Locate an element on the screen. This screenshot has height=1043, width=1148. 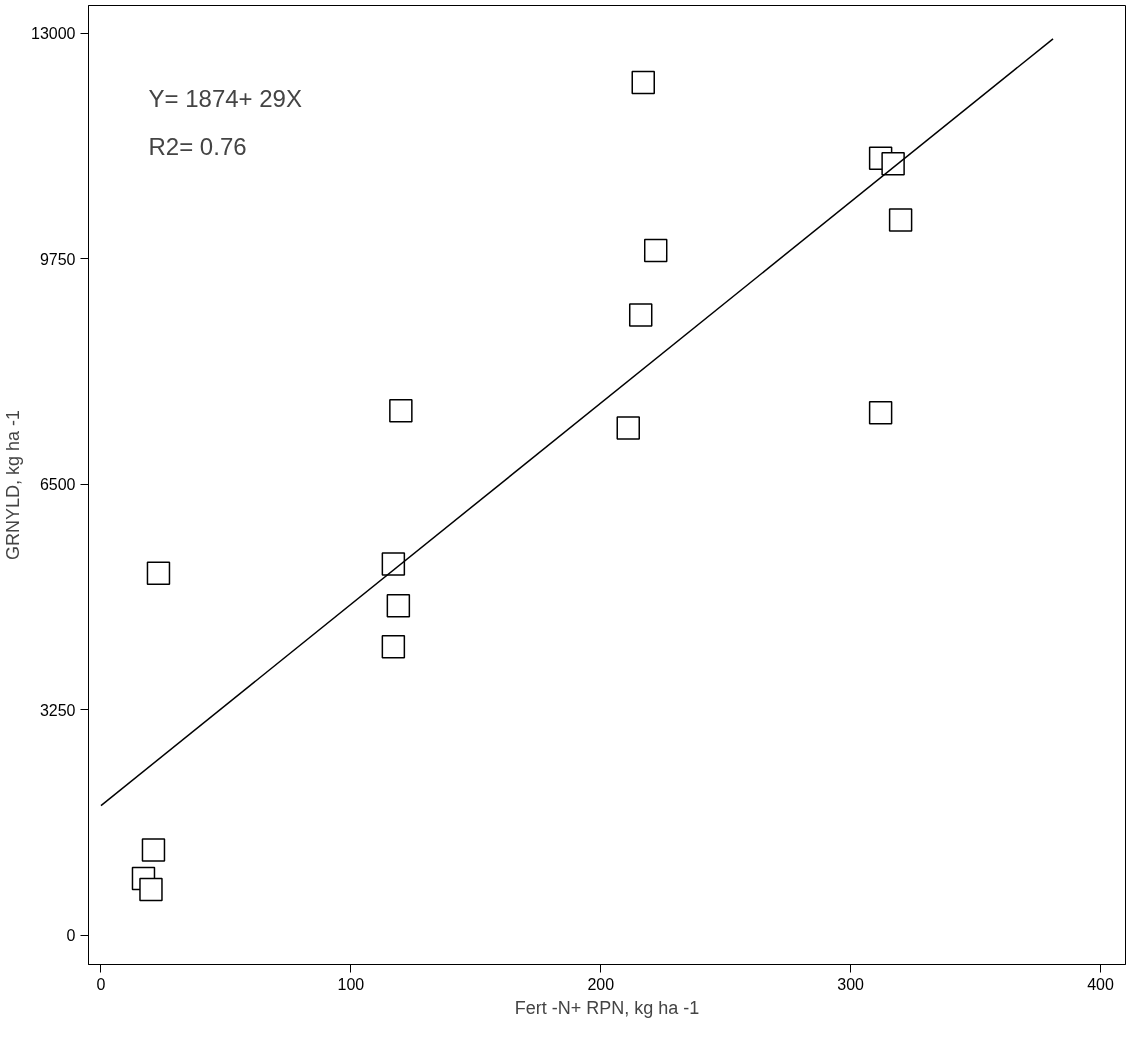
y-tick-label: 3250 is located at coordinates (57, 710).